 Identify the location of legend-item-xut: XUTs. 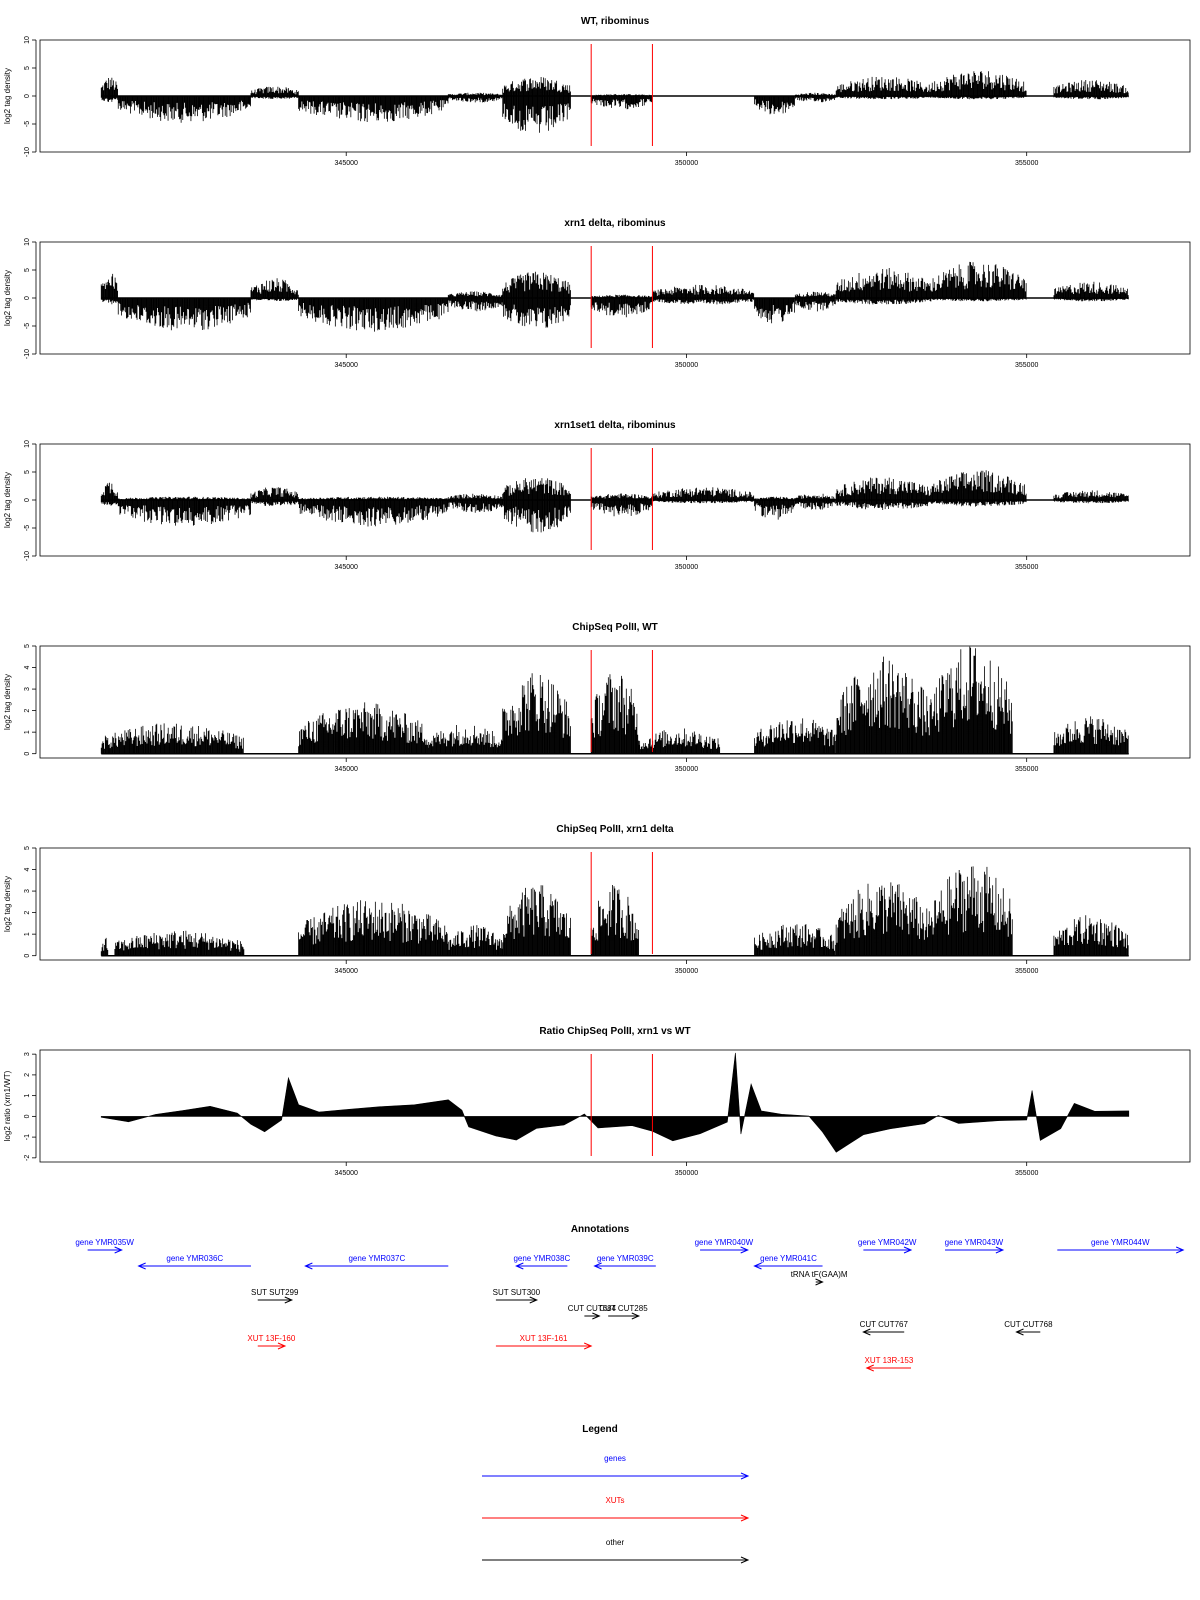
(616, 1509).